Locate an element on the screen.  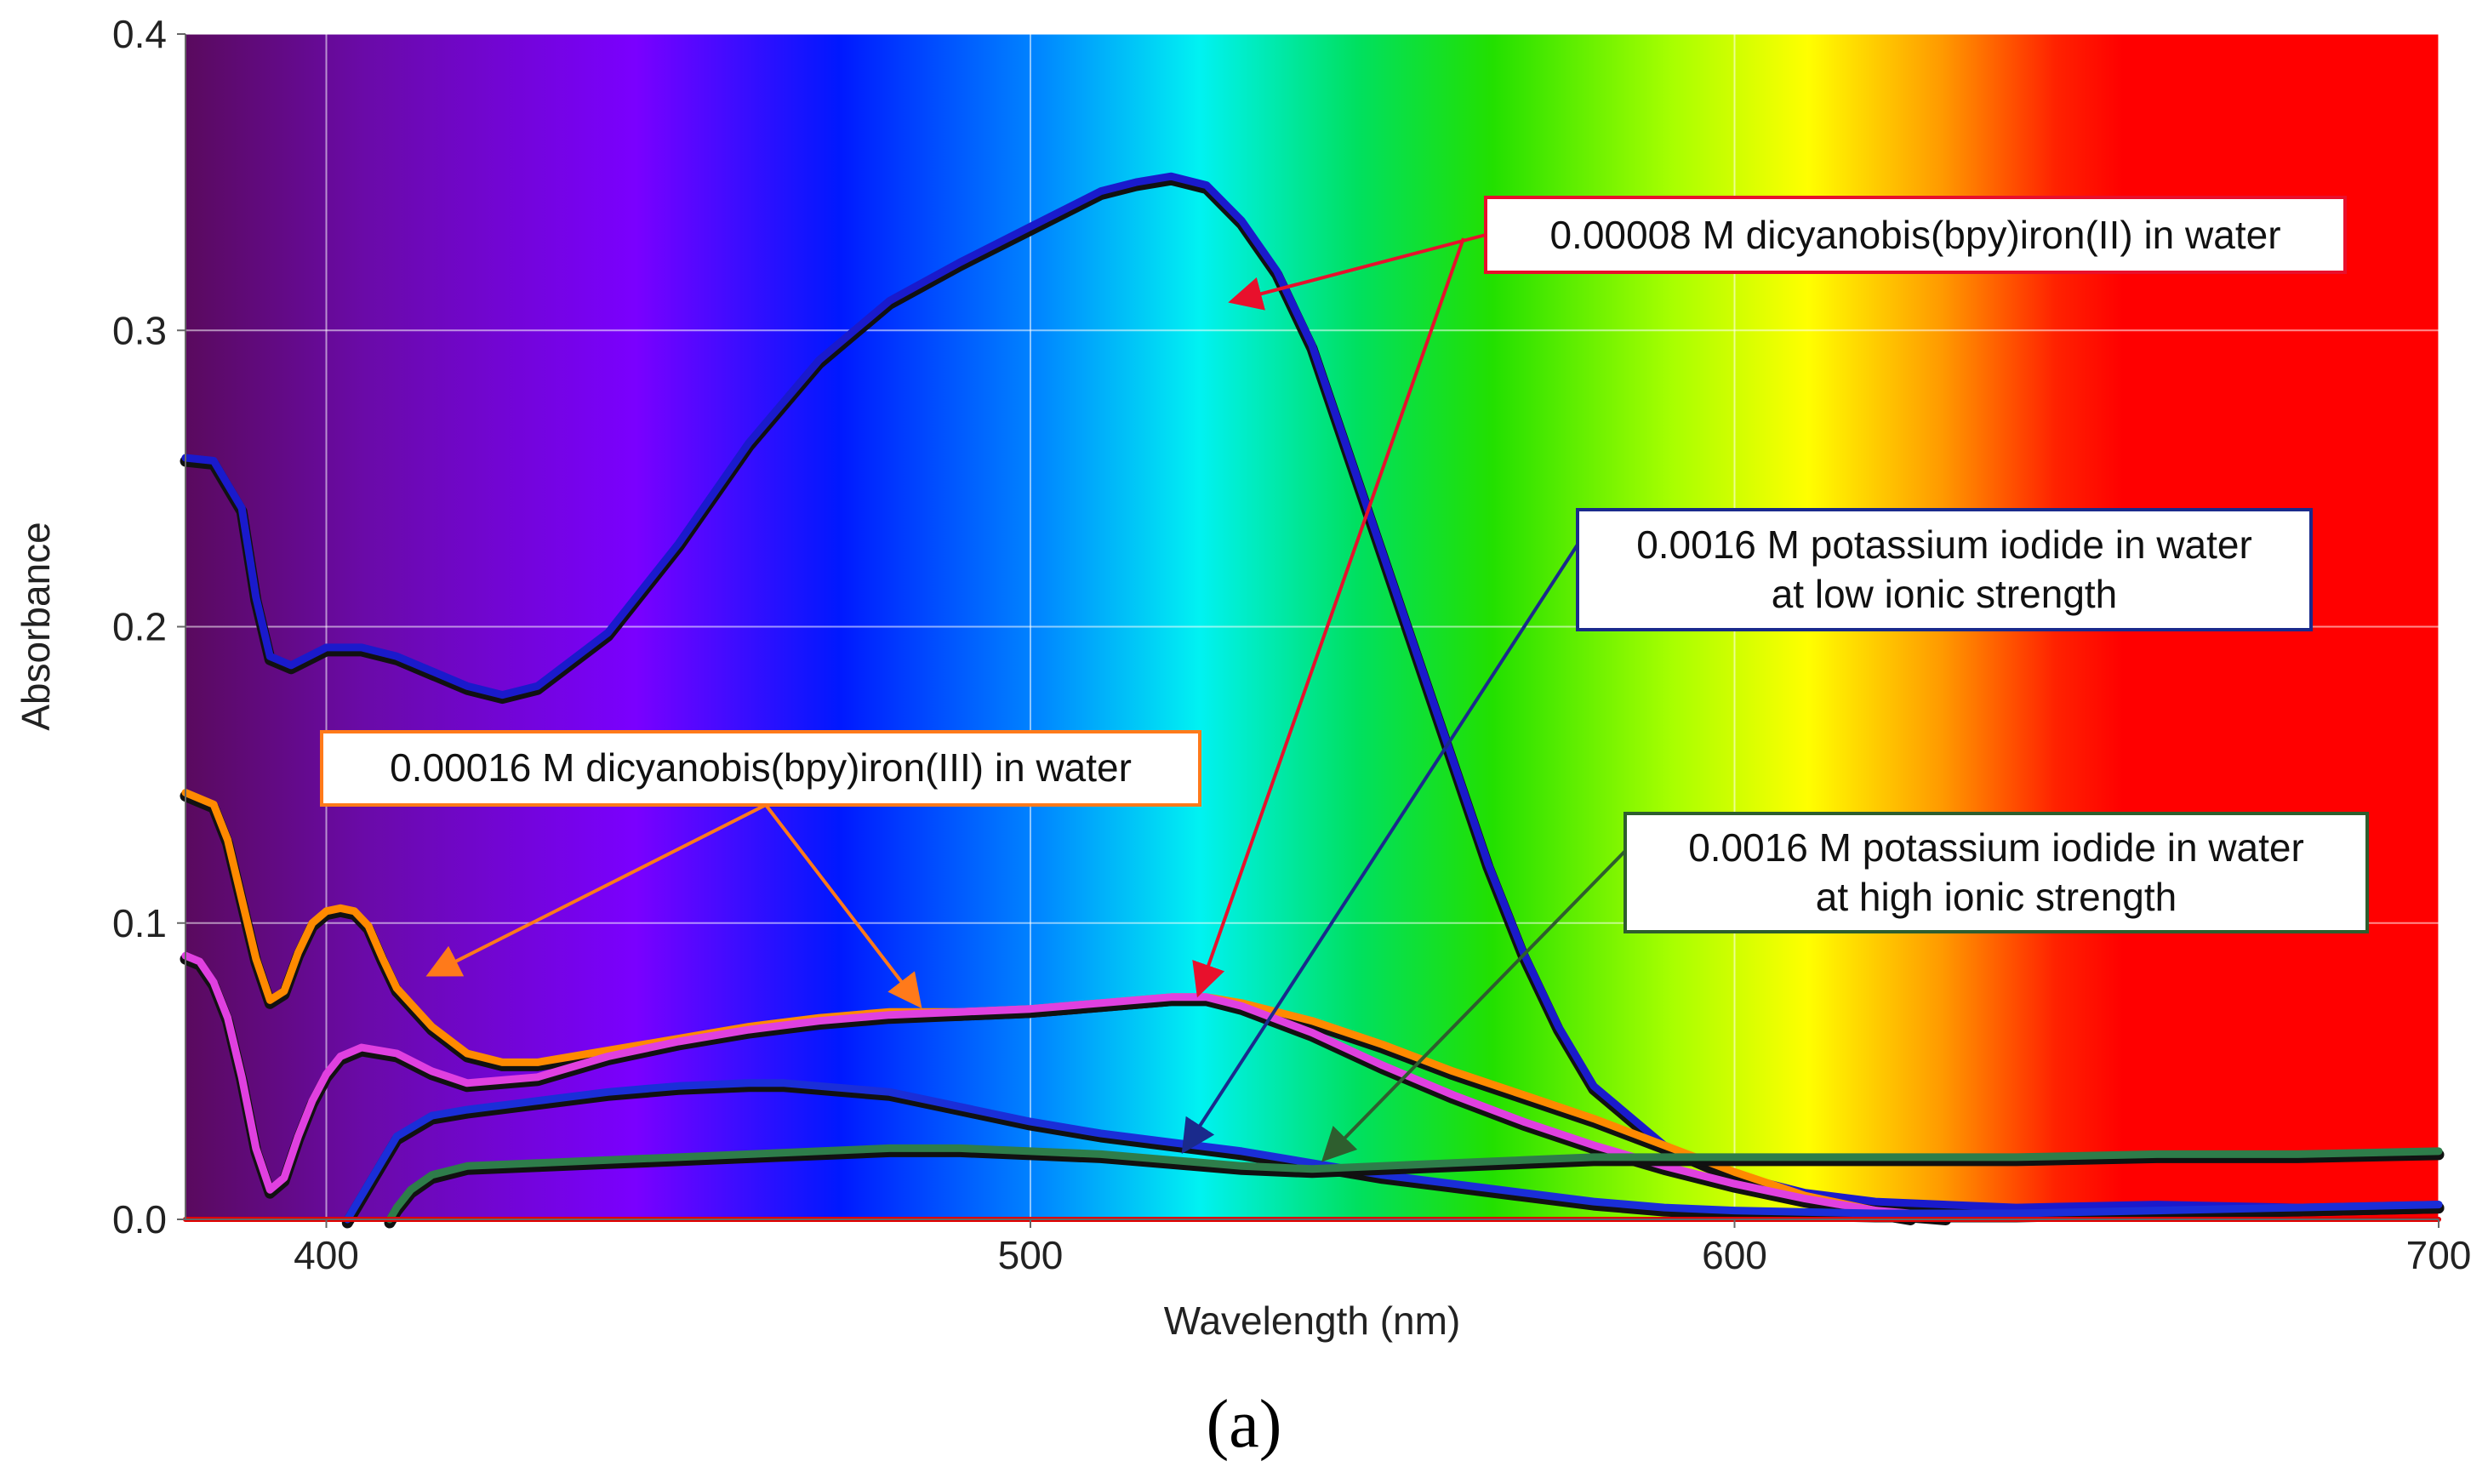
y-tick-label-0.1: 0.1 is located at coordinates (139, 923).